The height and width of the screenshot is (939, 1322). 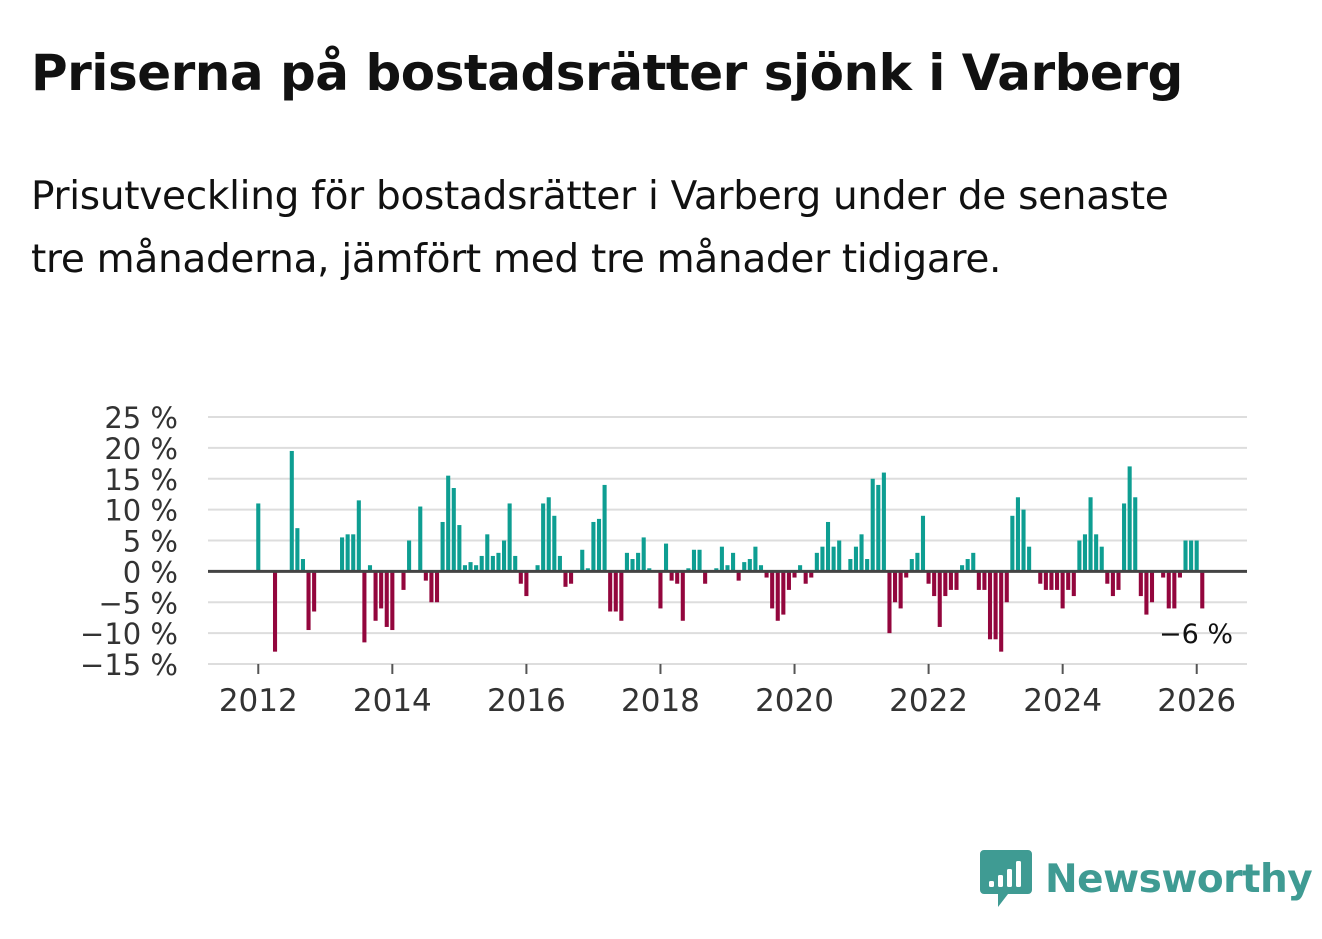 I want to click on y-tick-label: −15 %, so click(x=129, y=665).